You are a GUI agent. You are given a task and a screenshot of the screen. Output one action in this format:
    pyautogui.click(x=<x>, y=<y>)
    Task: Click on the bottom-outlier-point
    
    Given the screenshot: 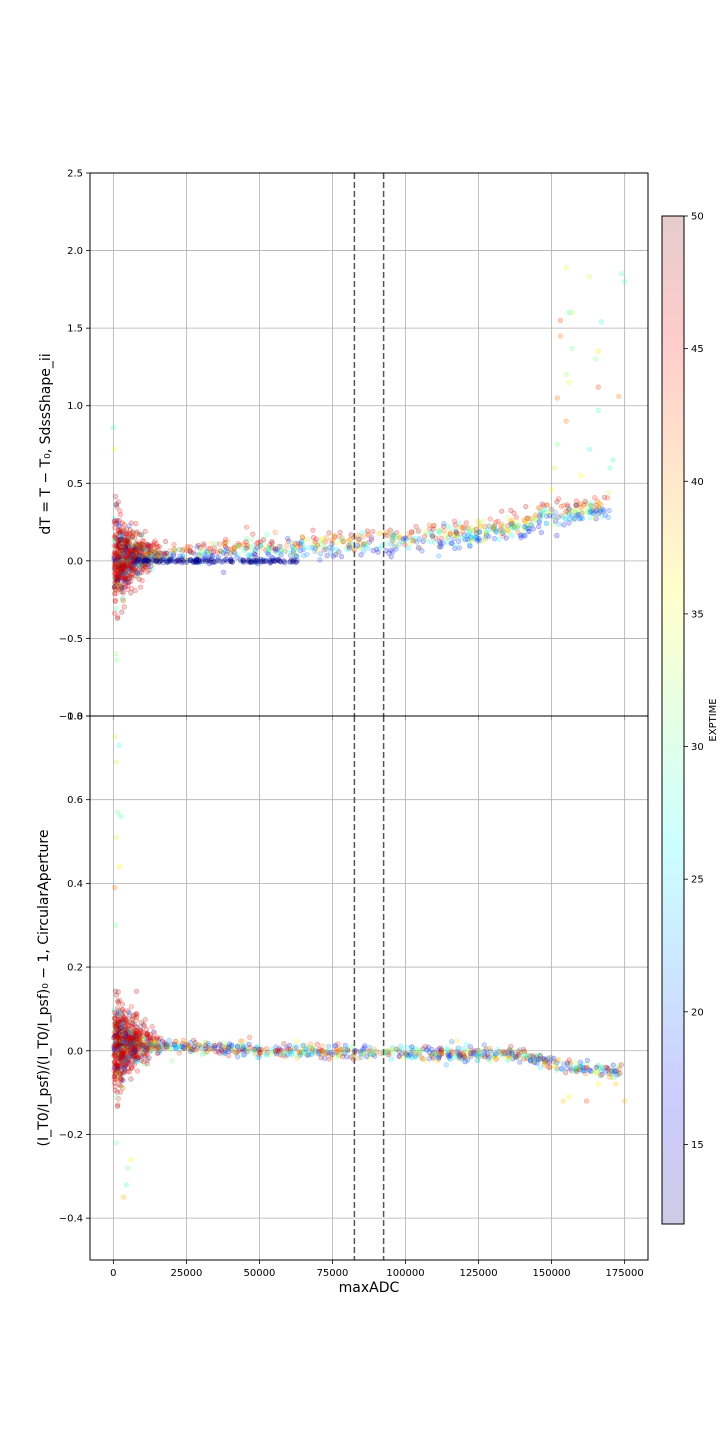 What is the action you would take?
    pyautogui.click(x=128, y=1168)
    